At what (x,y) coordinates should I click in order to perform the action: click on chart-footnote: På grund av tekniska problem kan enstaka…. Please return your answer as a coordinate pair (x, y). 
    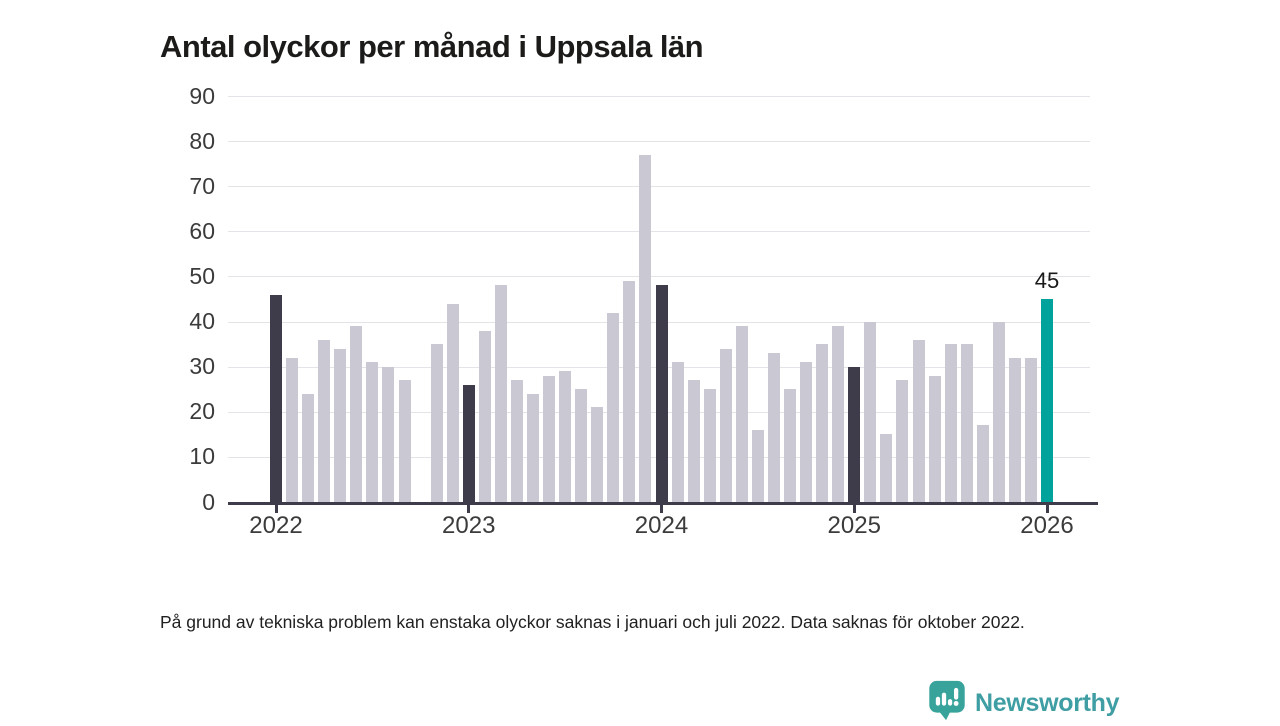
    Looking at the image, I should click on (592, 621).